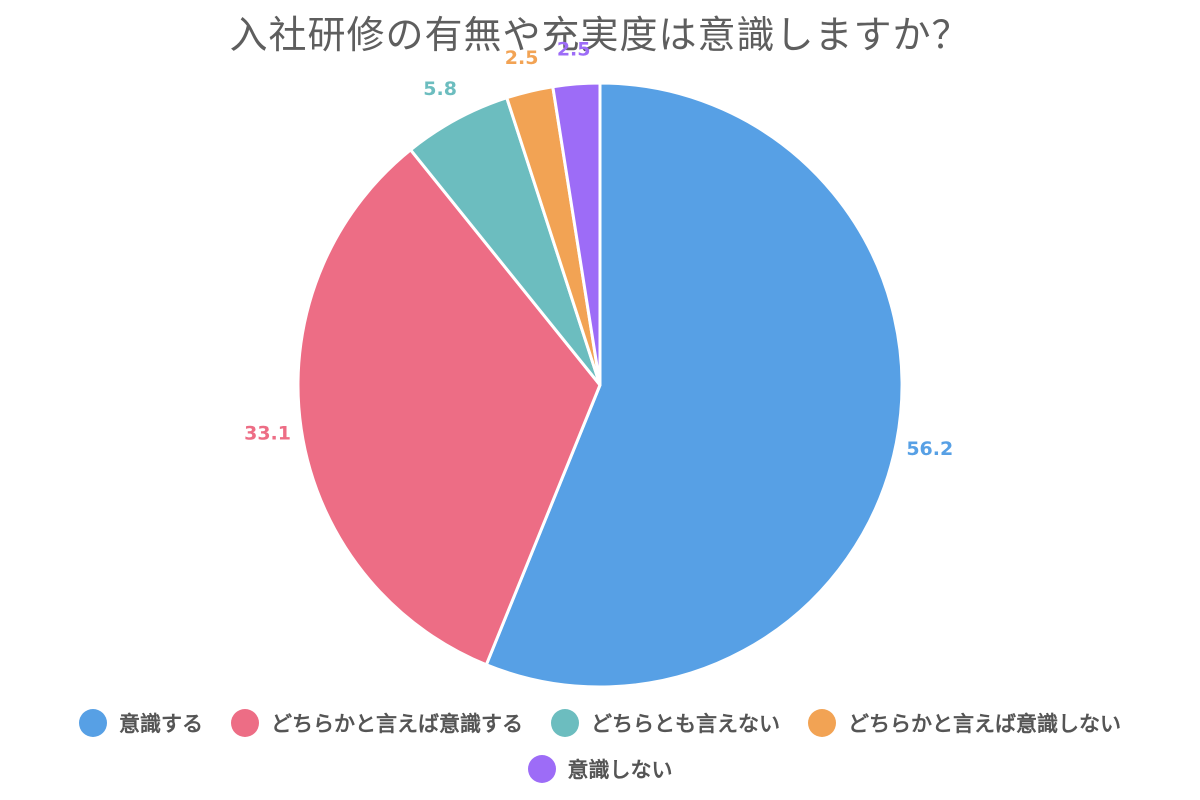 The image size is (1200, 800). What do you see at coordinates (267, 433) in the screenshot?
I see `slice-value-label-2: 33.1` at bounding box center [267, 433].